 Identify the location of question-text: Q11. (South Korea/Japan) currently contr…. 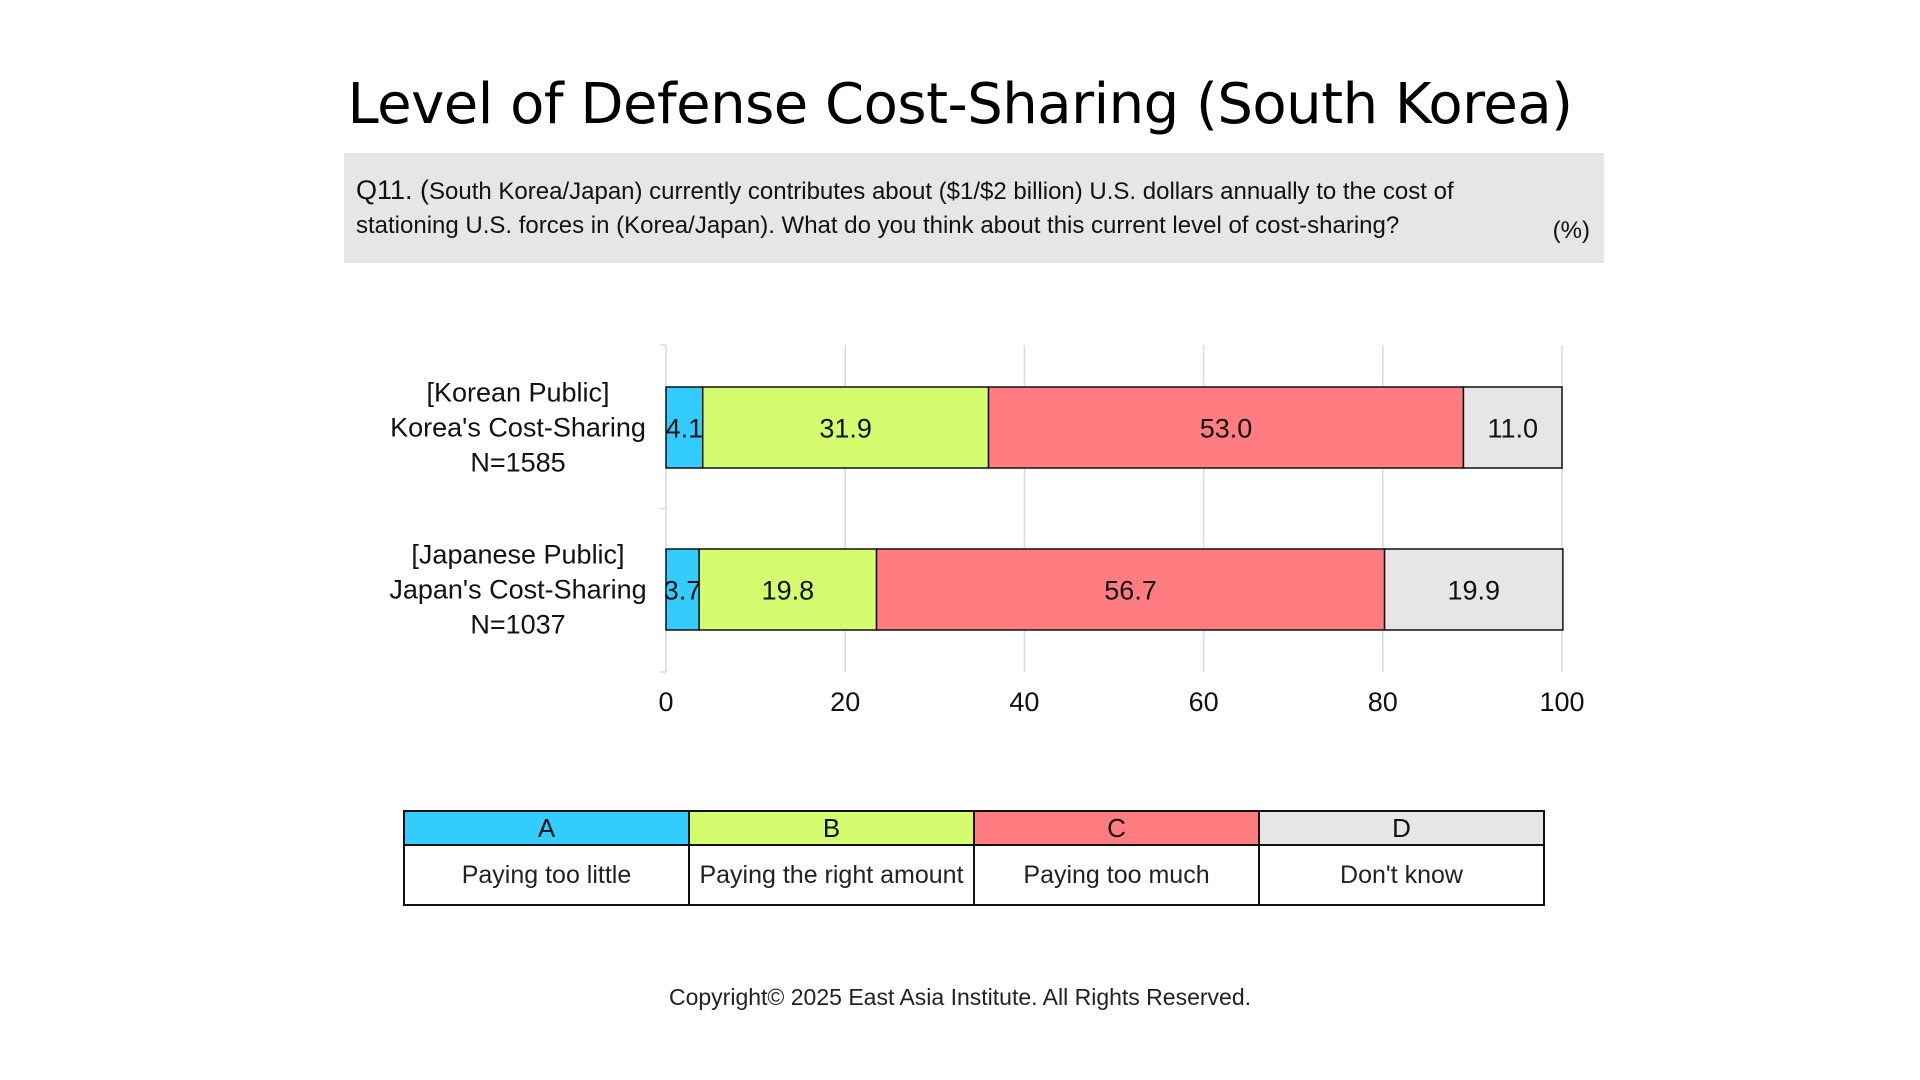
(946, 208).